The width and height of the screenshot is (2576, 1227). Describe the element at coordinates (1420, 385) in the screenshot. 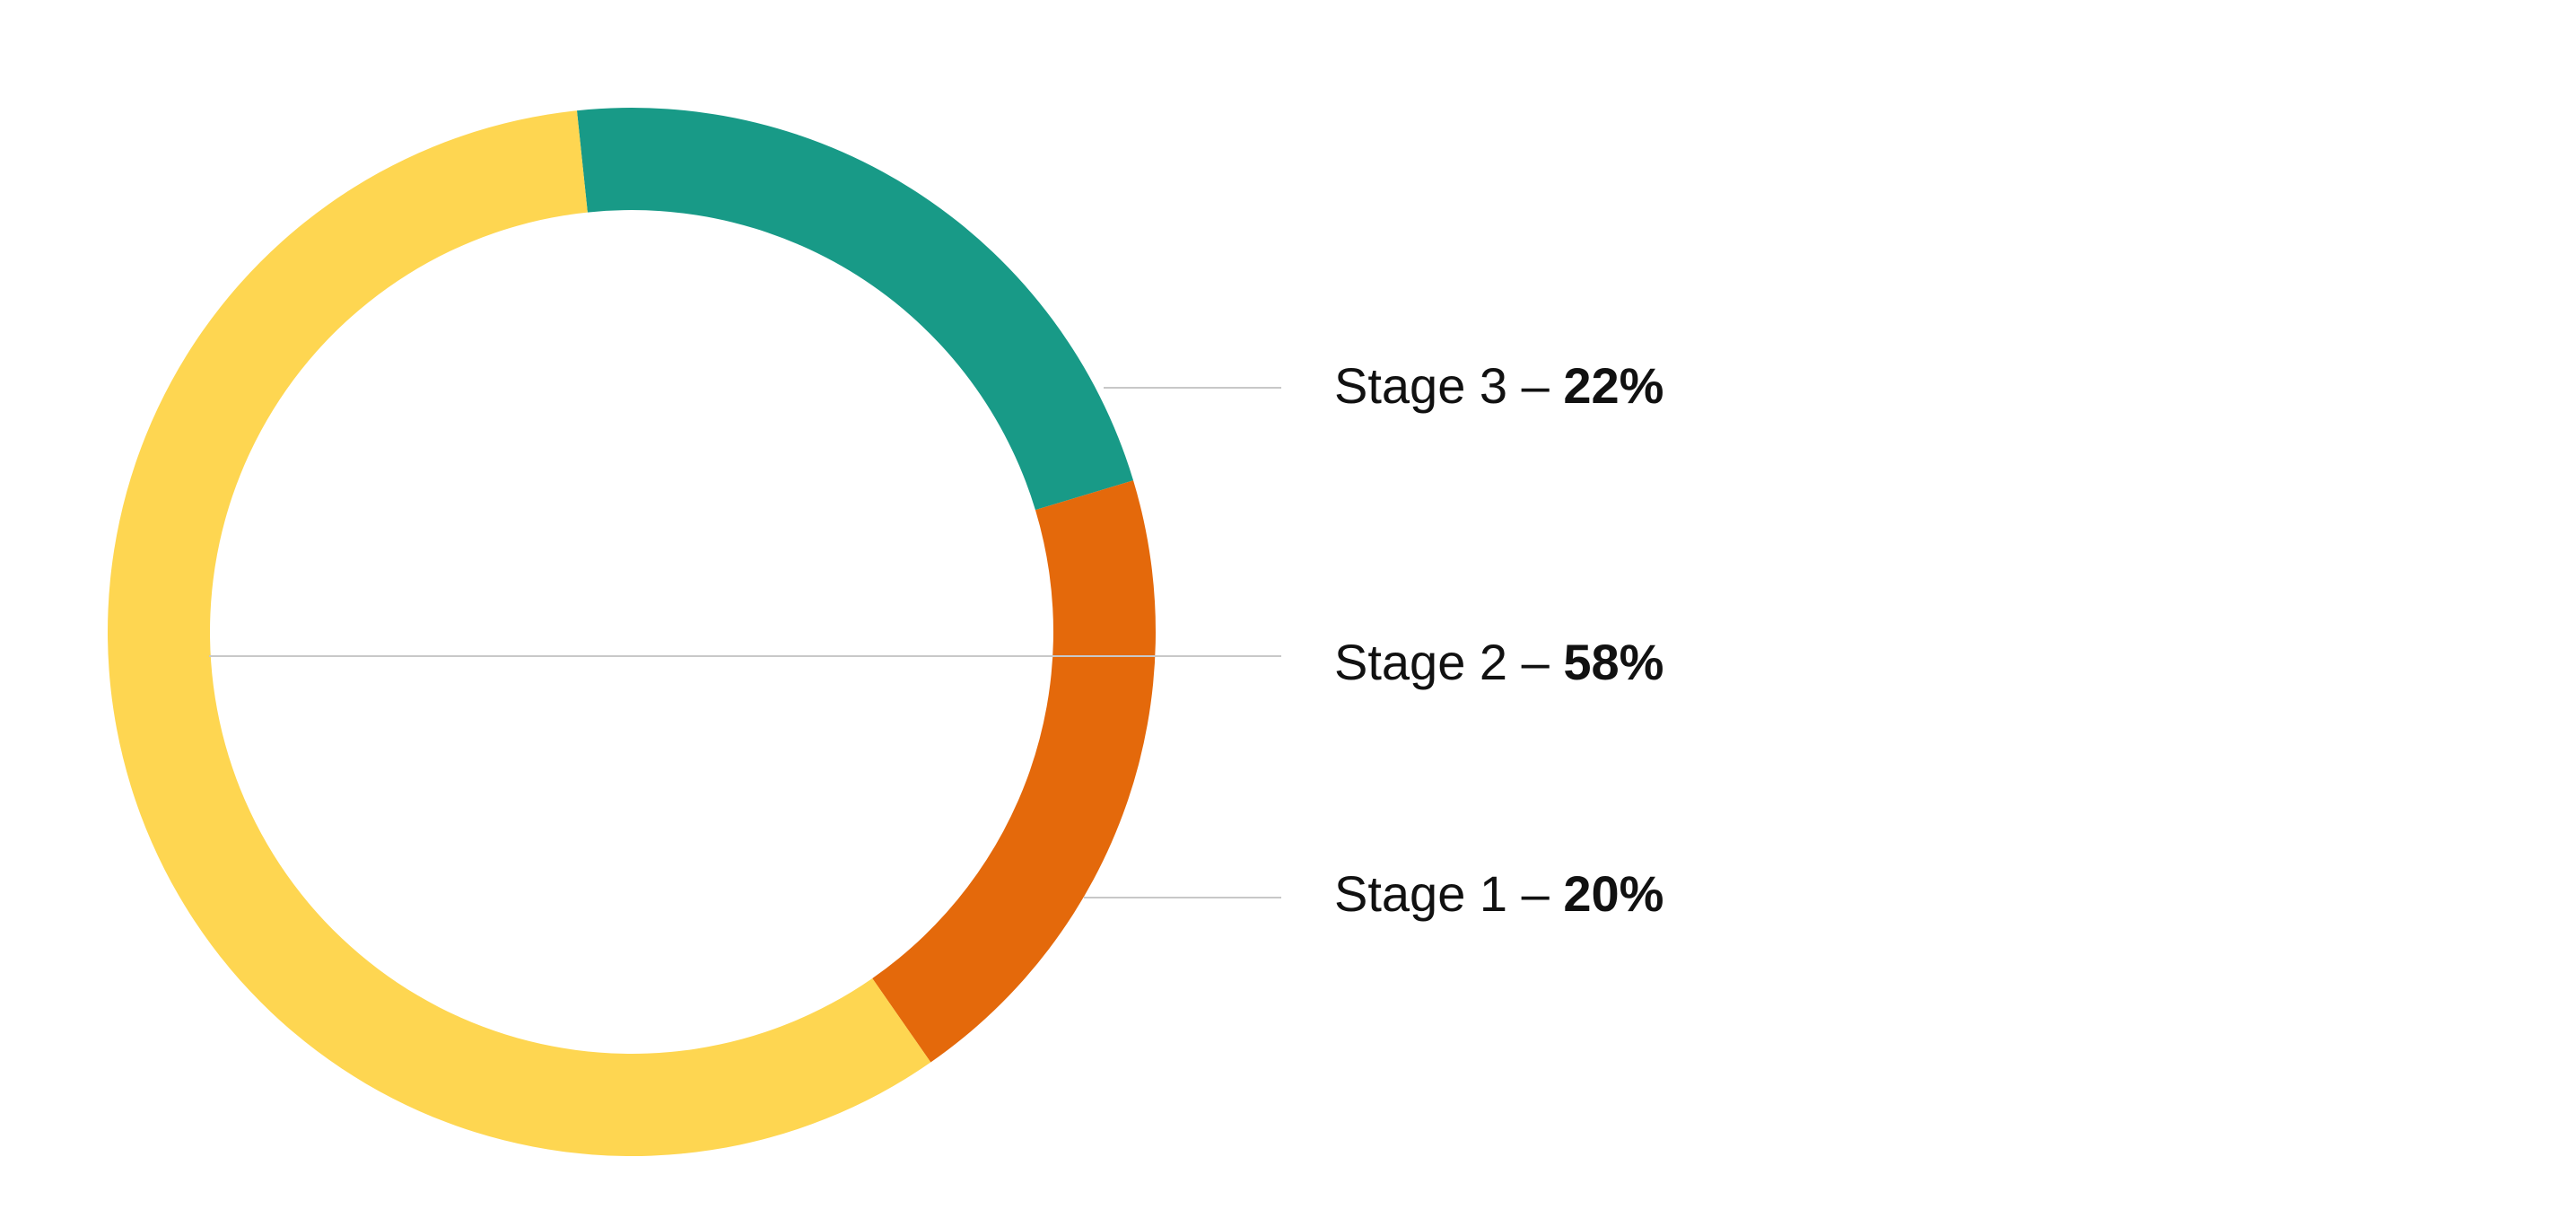

I see `label-stage-3-name: Stage 3` at that location.